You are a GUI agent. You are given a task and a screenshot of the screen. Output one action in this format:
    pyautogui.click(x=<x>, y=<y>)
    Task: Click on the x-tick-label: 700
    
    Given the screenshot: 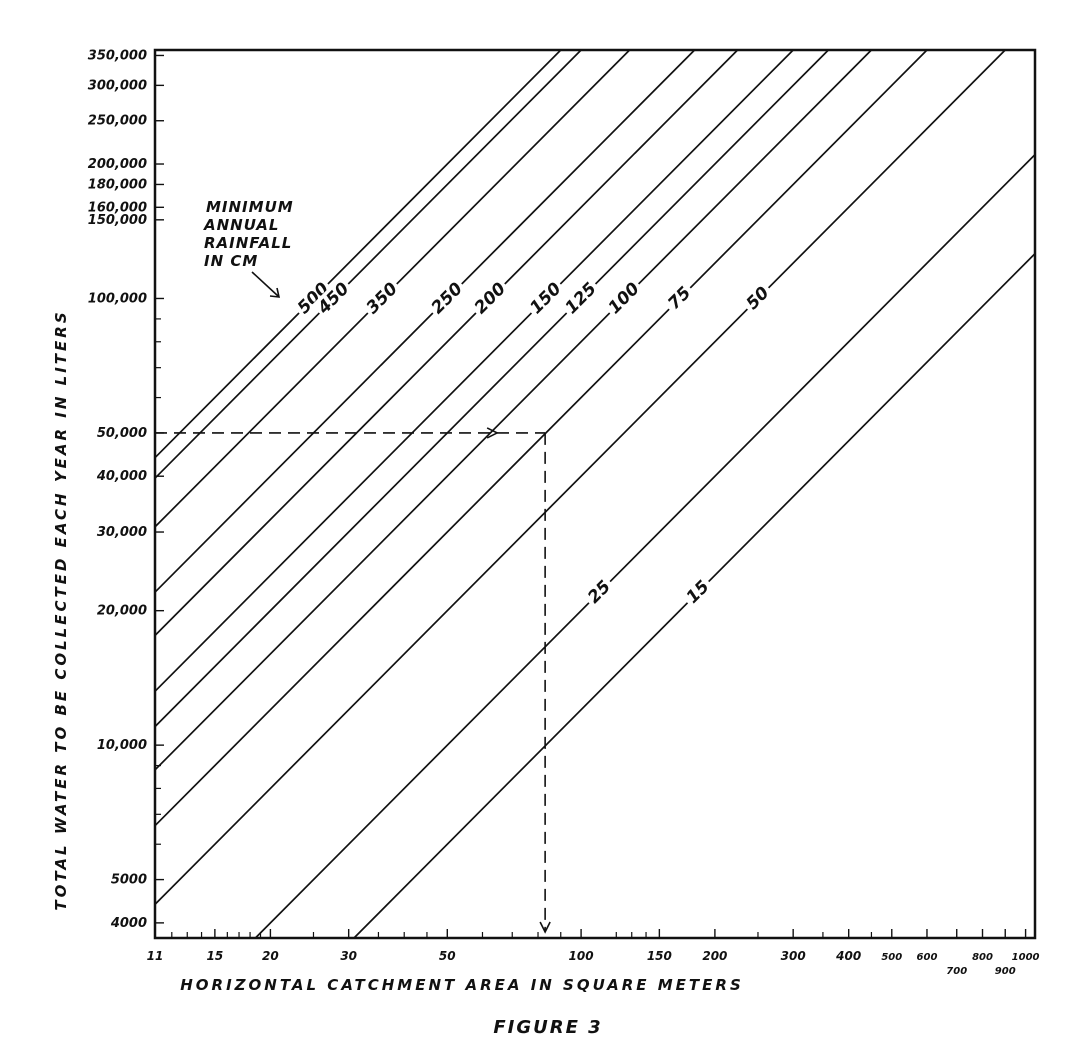 What is the action you would take?
    pyautogui.click(x=956, y=971)
    